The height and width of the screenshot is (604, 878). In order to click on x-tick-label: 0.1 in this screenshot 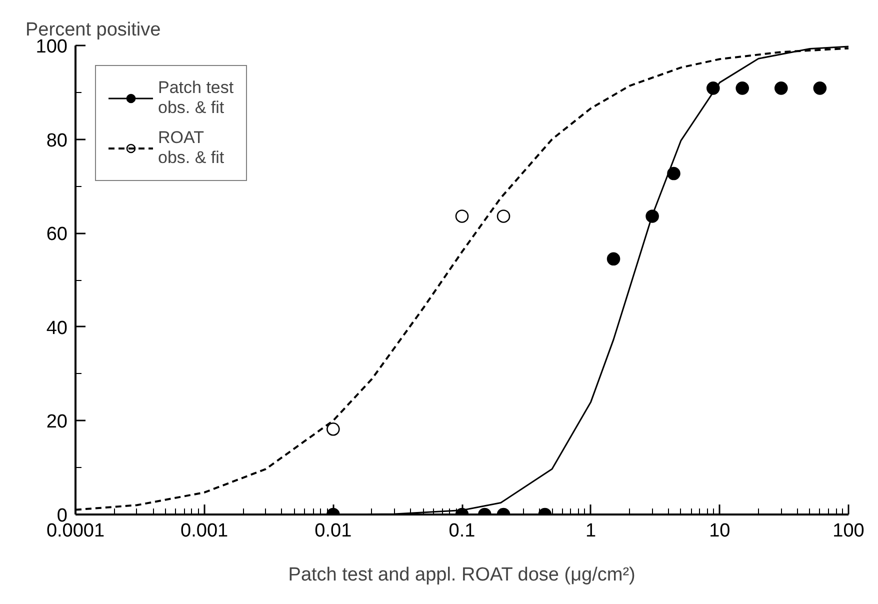, I will do `click(462, 531)`.